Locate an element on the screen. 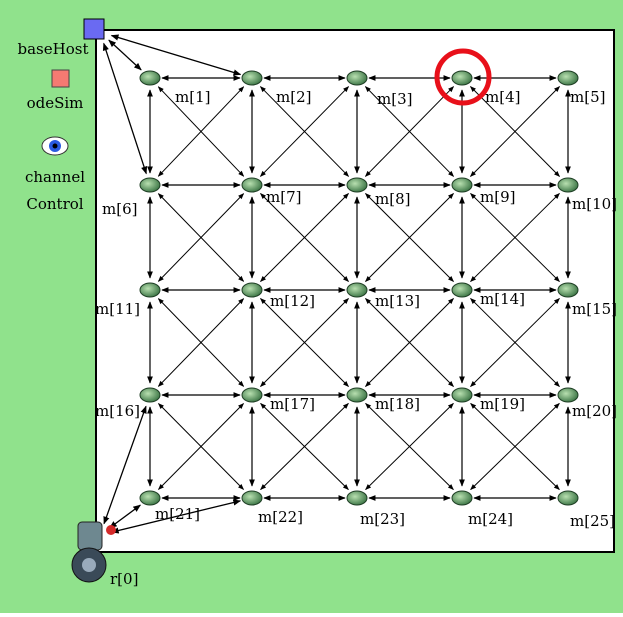 Image resolution: width=623 pixels, height=617 pixels. node-label: m[21] is located at coordinates (177, 514).